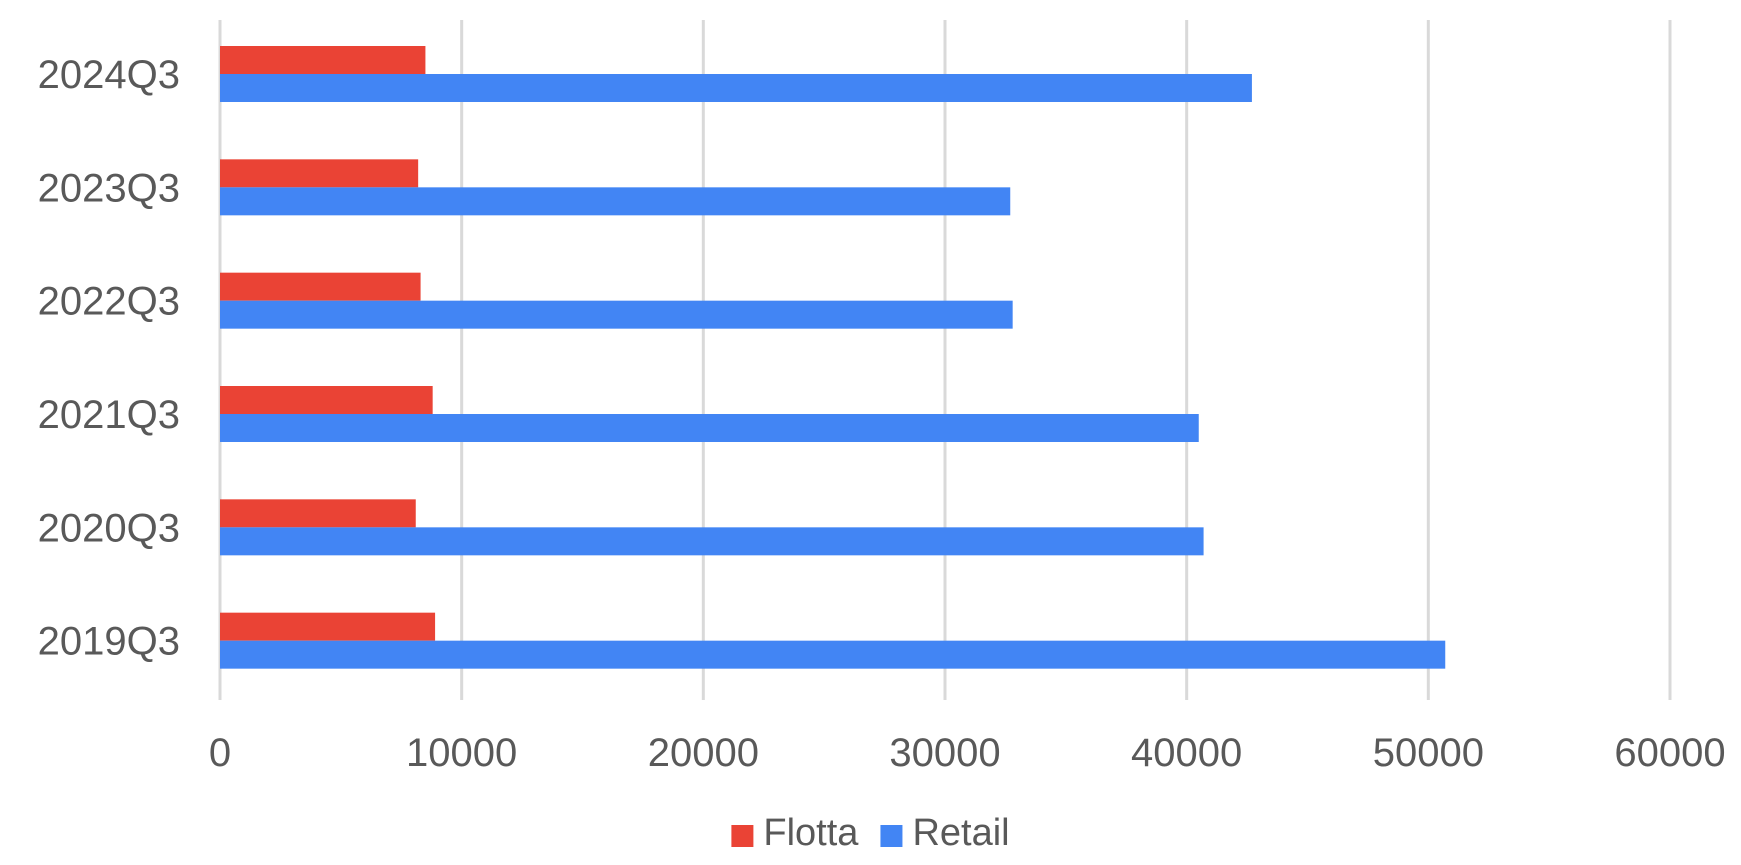 The image size is (1741, 865). What do you see at coordinates (1669, 753) in the screenshot?
I see `x-tick-label-60000: 60000` at bounding box center [1669, 753].